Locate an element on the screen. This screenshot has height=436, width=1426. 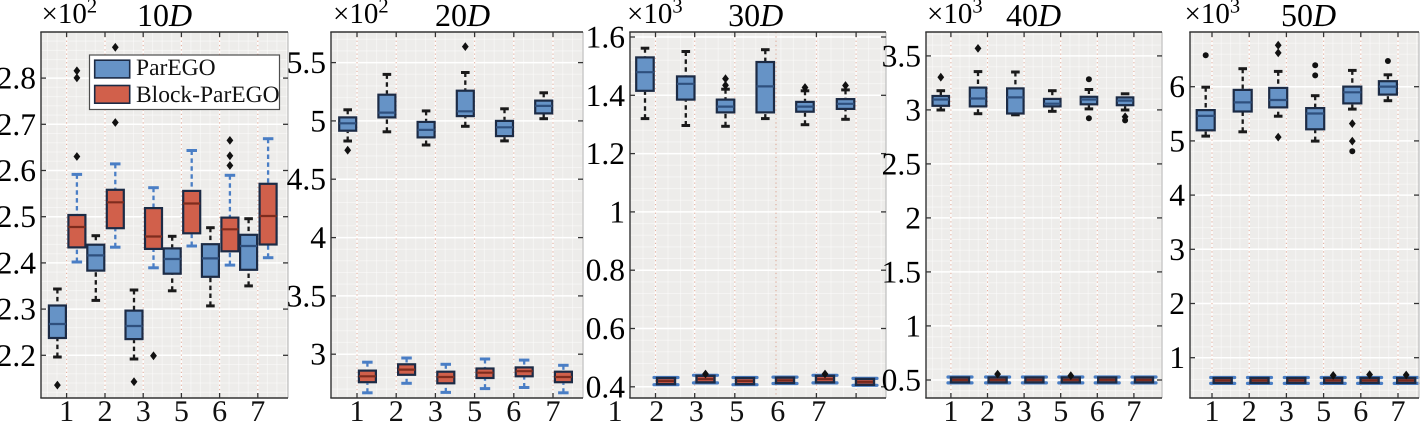
svg-text: 1.6 is located at coordinates (605, 37).